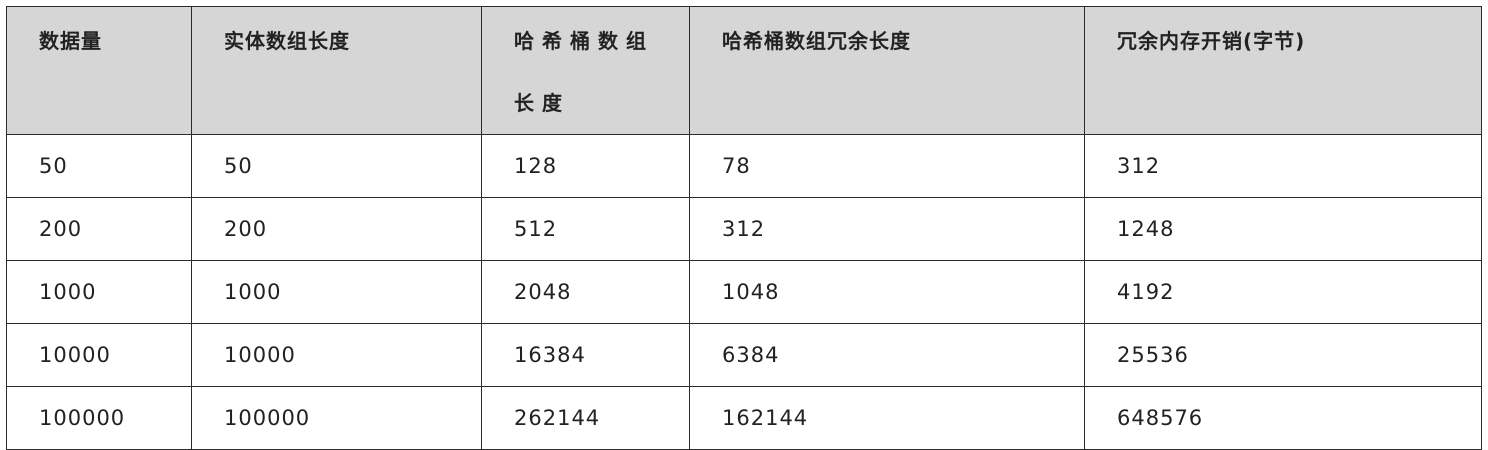 The width and height of the screenshot is (1488, 450). I want to click on cell-hash-bucket-redundant-length: 162144, so click(887, 418).